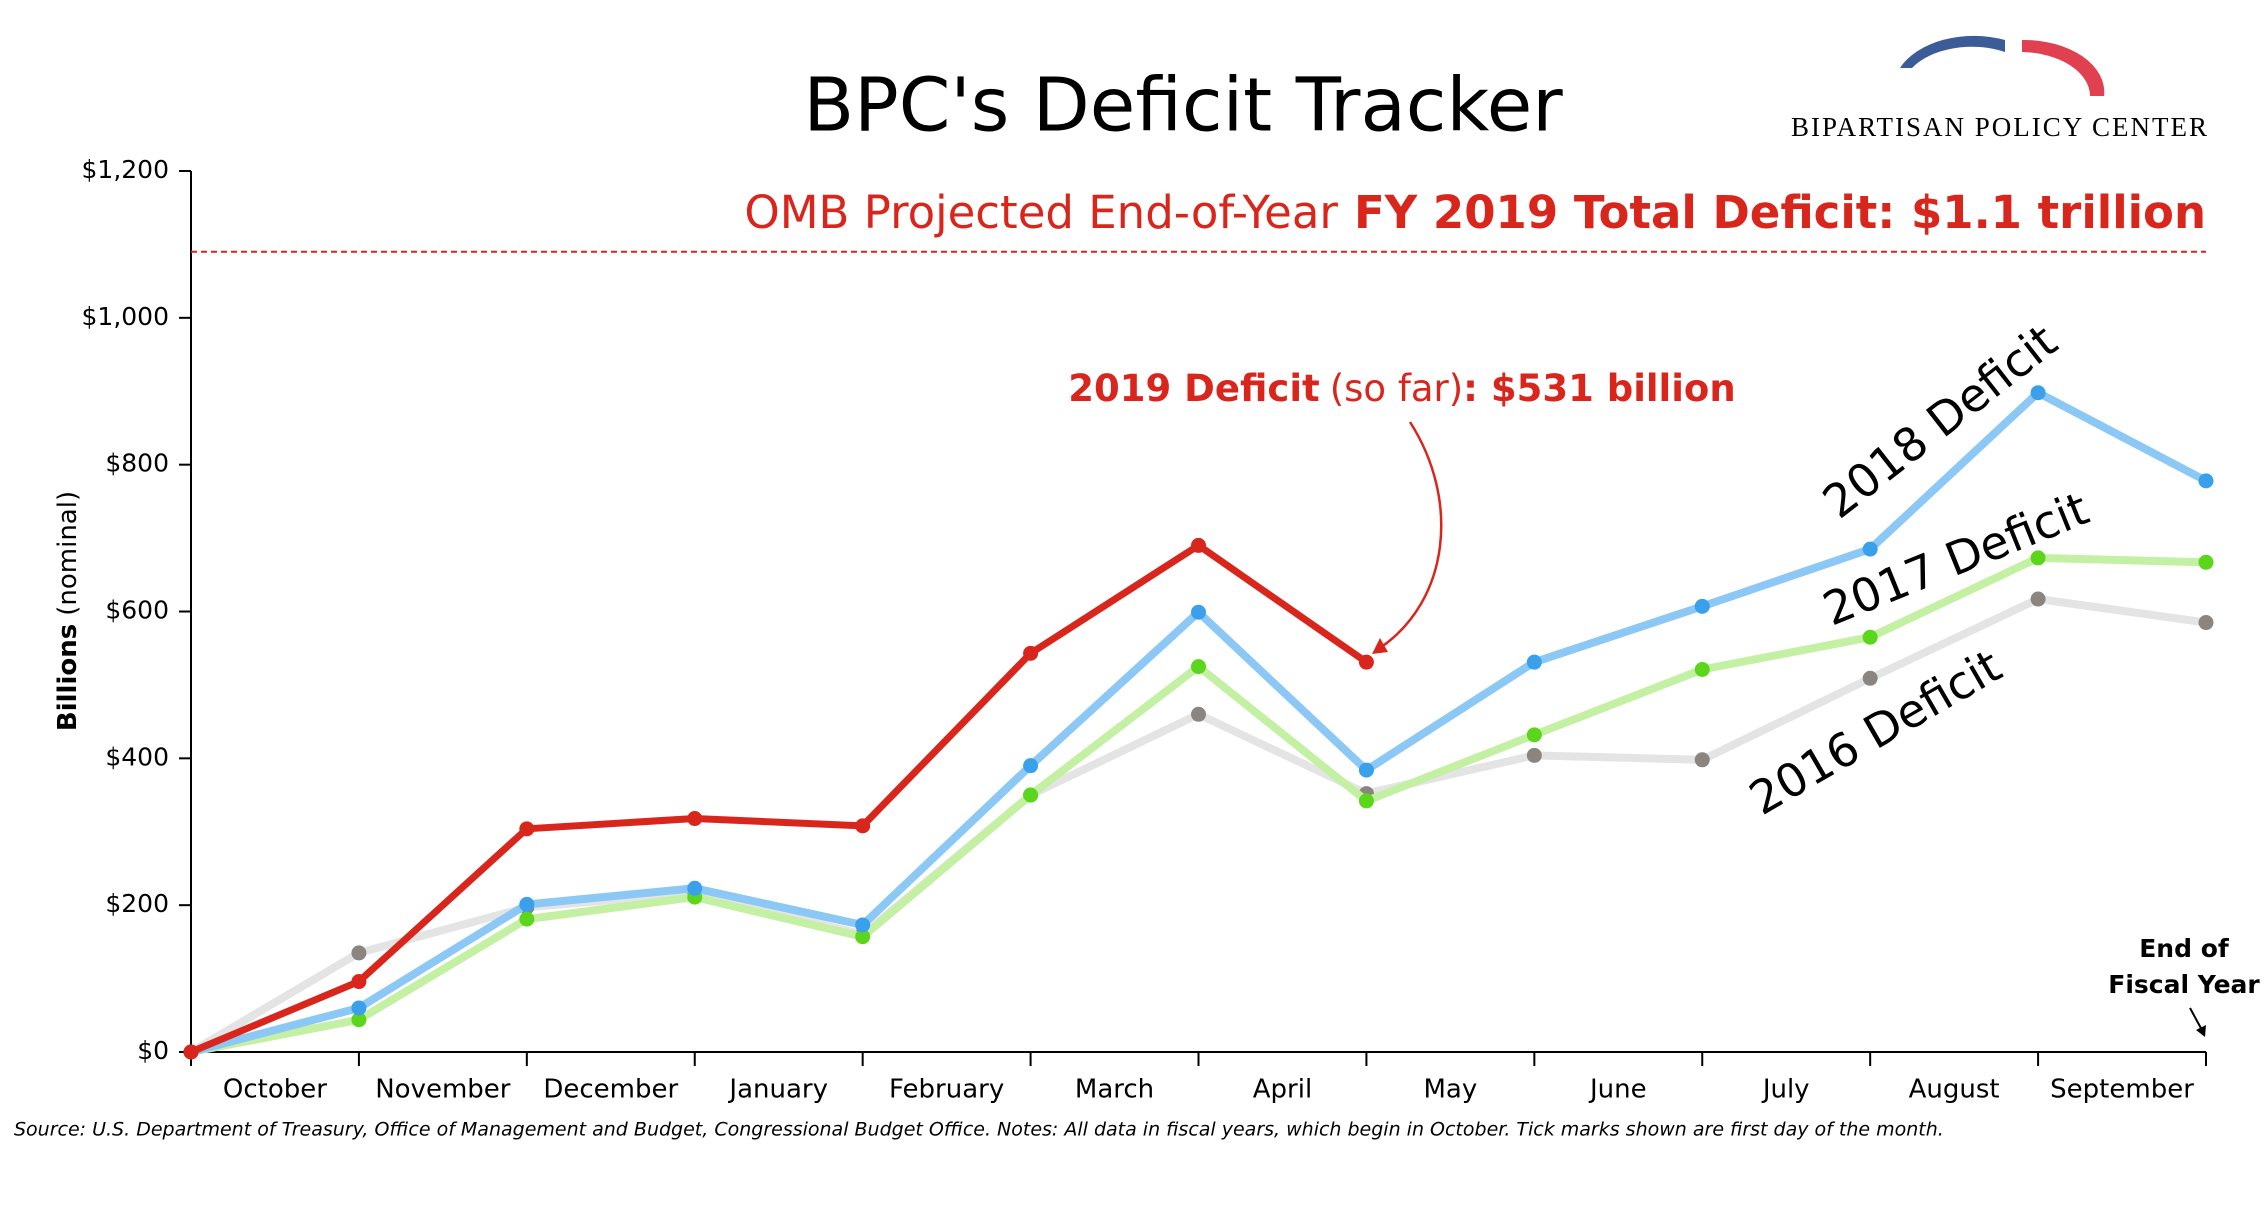 The height and width of the screenshot is (1208, 2267). I want to click on x-tick-label: June, so click(1617, 1090).